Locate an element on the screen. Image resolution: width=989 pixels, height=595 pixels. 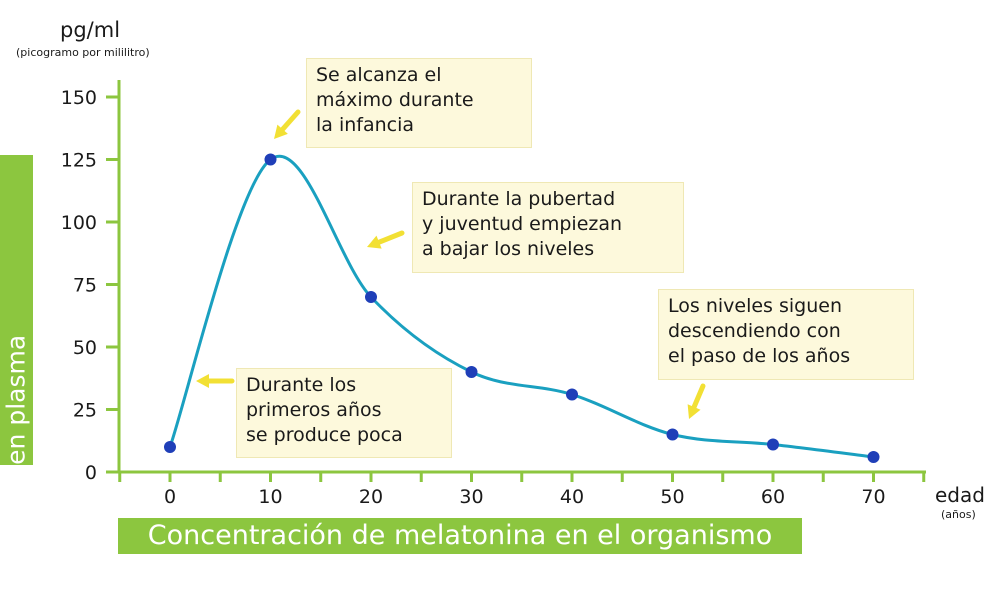
y-axis-label: Melatonia en plasma is located at coordinates (16, 464).